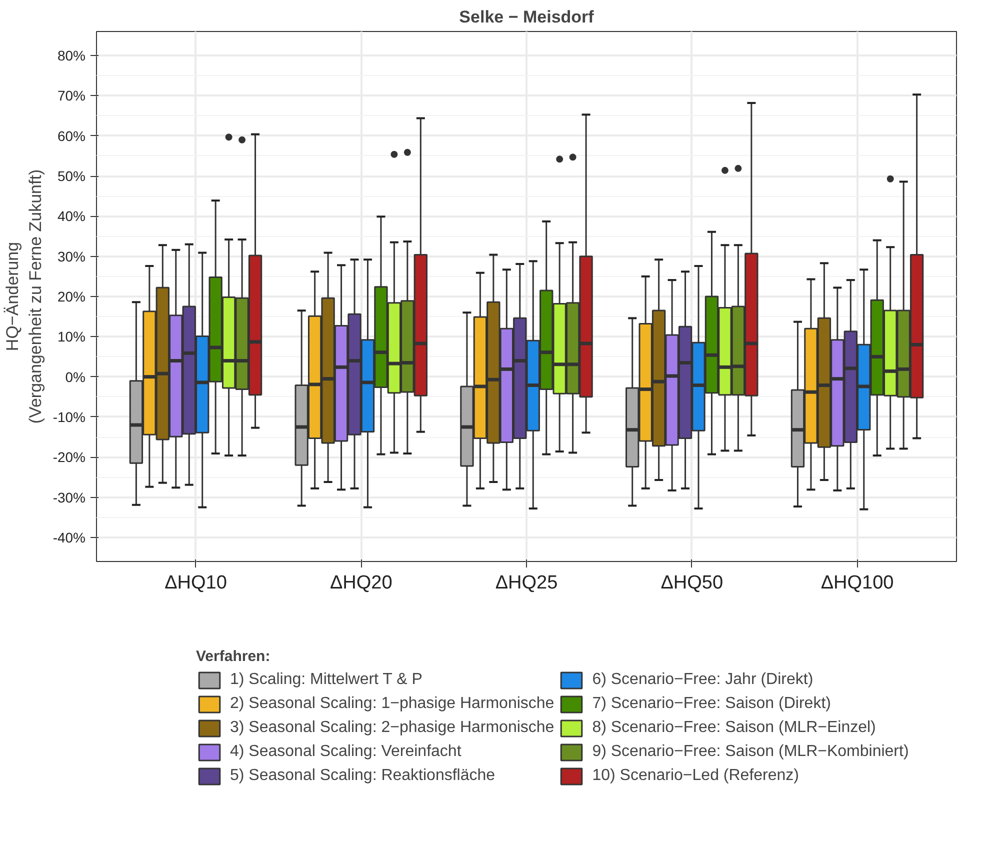  I want to click on y-tick-label: 80%, so click(71, 56).